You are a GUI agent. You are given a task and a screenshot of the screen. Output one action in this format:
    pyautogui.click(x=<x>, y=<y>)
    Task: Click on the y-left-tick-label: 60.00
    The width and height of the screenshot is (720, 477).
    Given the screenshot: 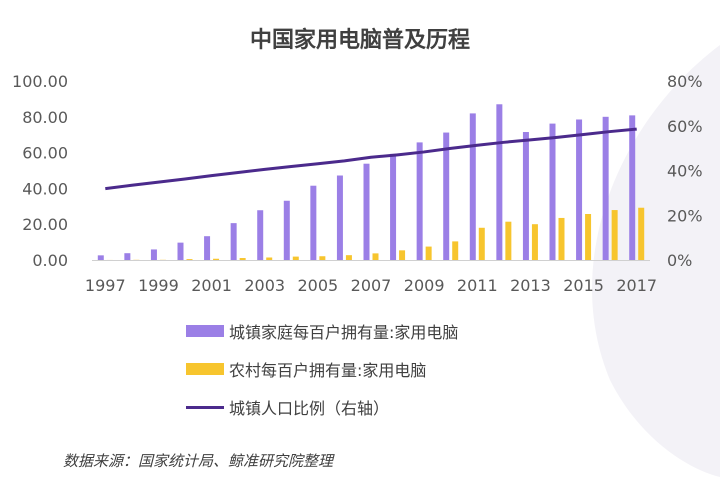 What is the action you would take?
    pyautogui.click(x=45, y=153)
    